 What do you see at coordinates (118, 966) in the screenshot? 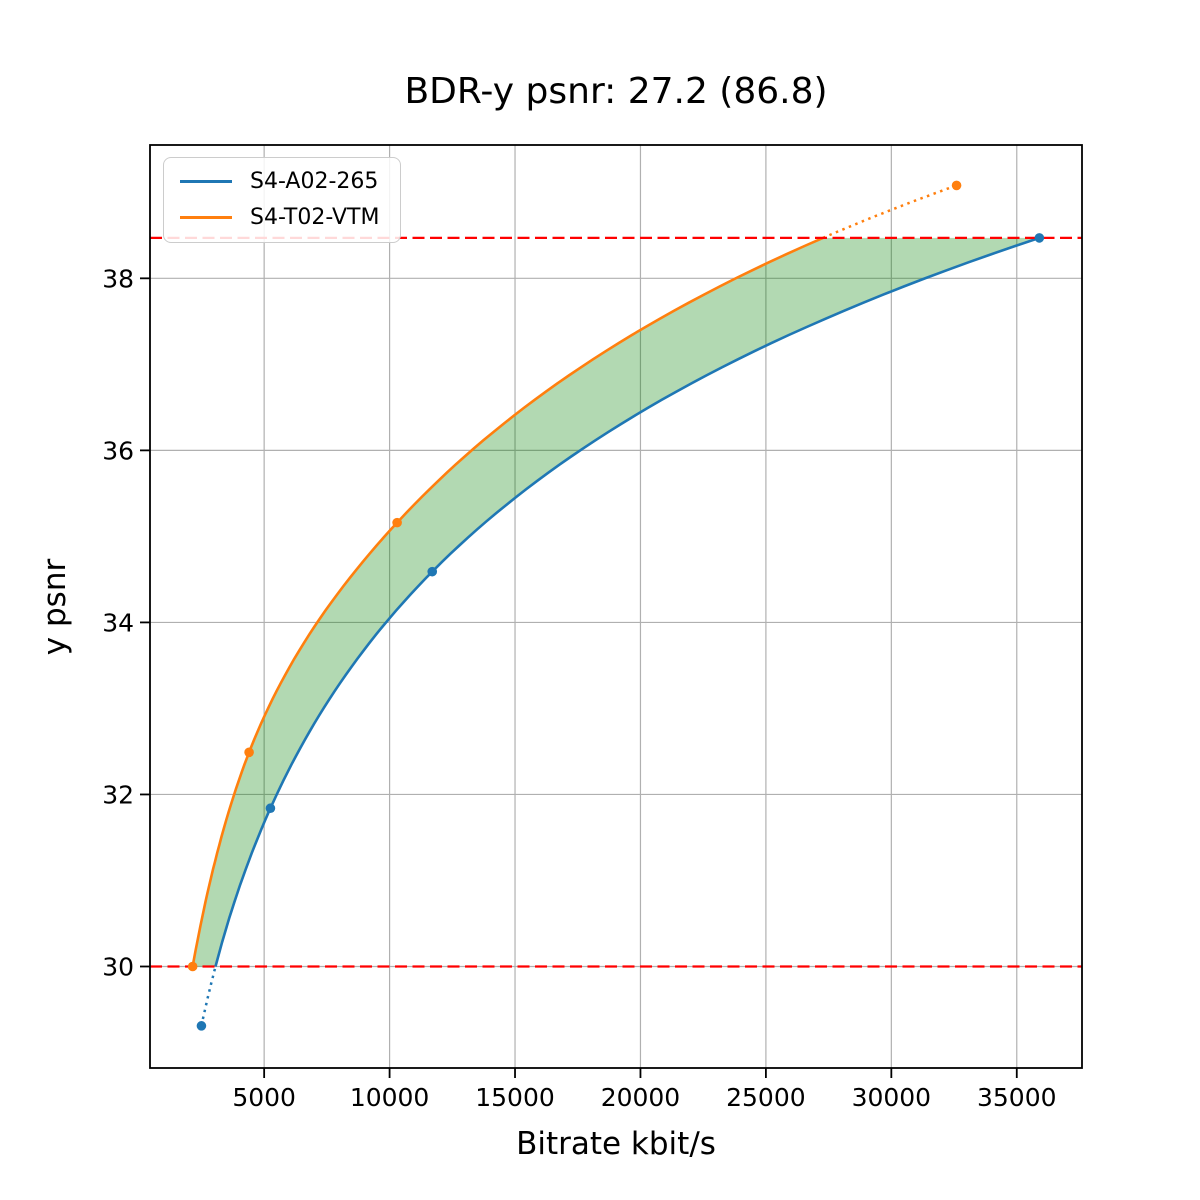
I see `y-tick-label: 30` at bounding box center [118, 966].